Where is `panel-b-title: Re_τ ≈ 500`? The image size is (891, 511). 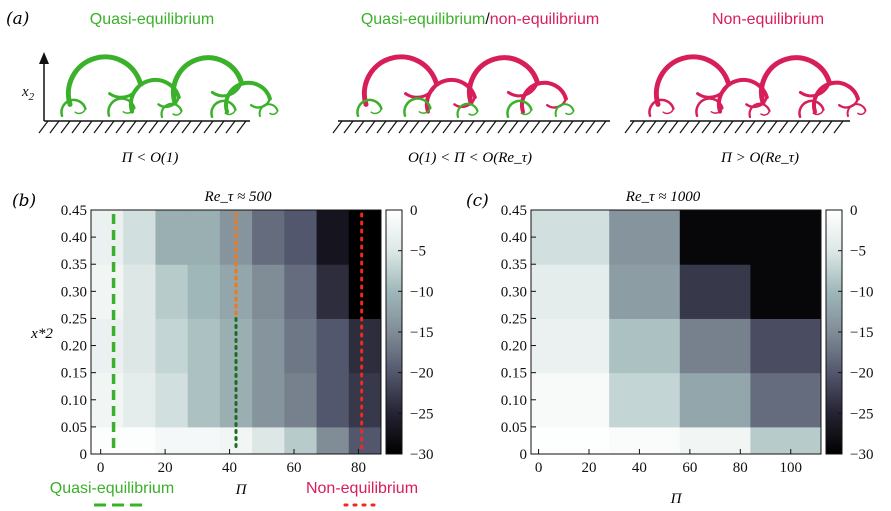 panel-b-title: Re_τ ≈ 500 is located at coordinates (238, 197).